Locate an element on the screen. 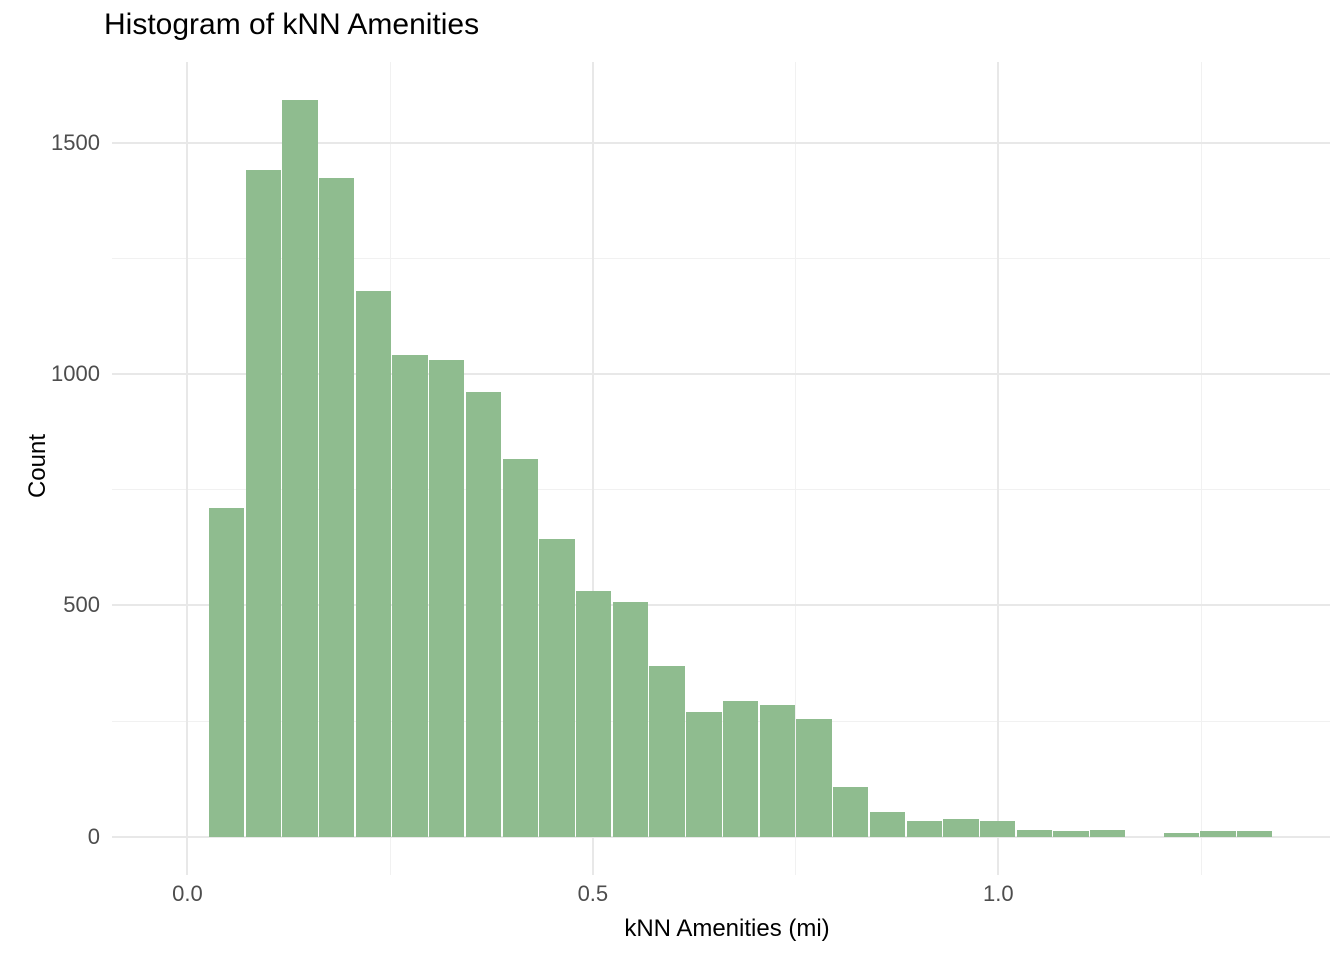 The width and height of the screenshot is (1344, 960). plot-title: Histogram of kNN Amenities is located at coordinates (292, 24).